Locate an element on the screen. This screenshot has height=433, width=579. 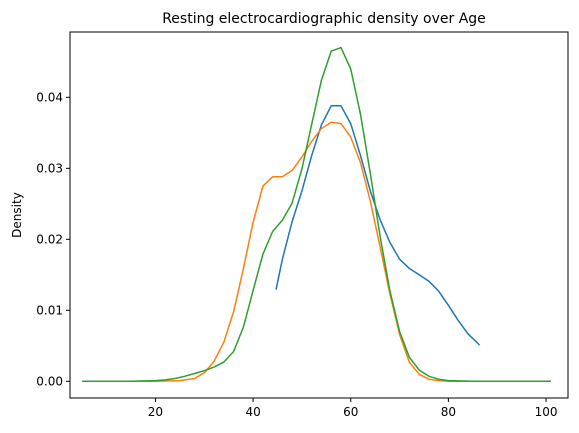
x-tick-label: 80 is located at coordinates (448, 412).